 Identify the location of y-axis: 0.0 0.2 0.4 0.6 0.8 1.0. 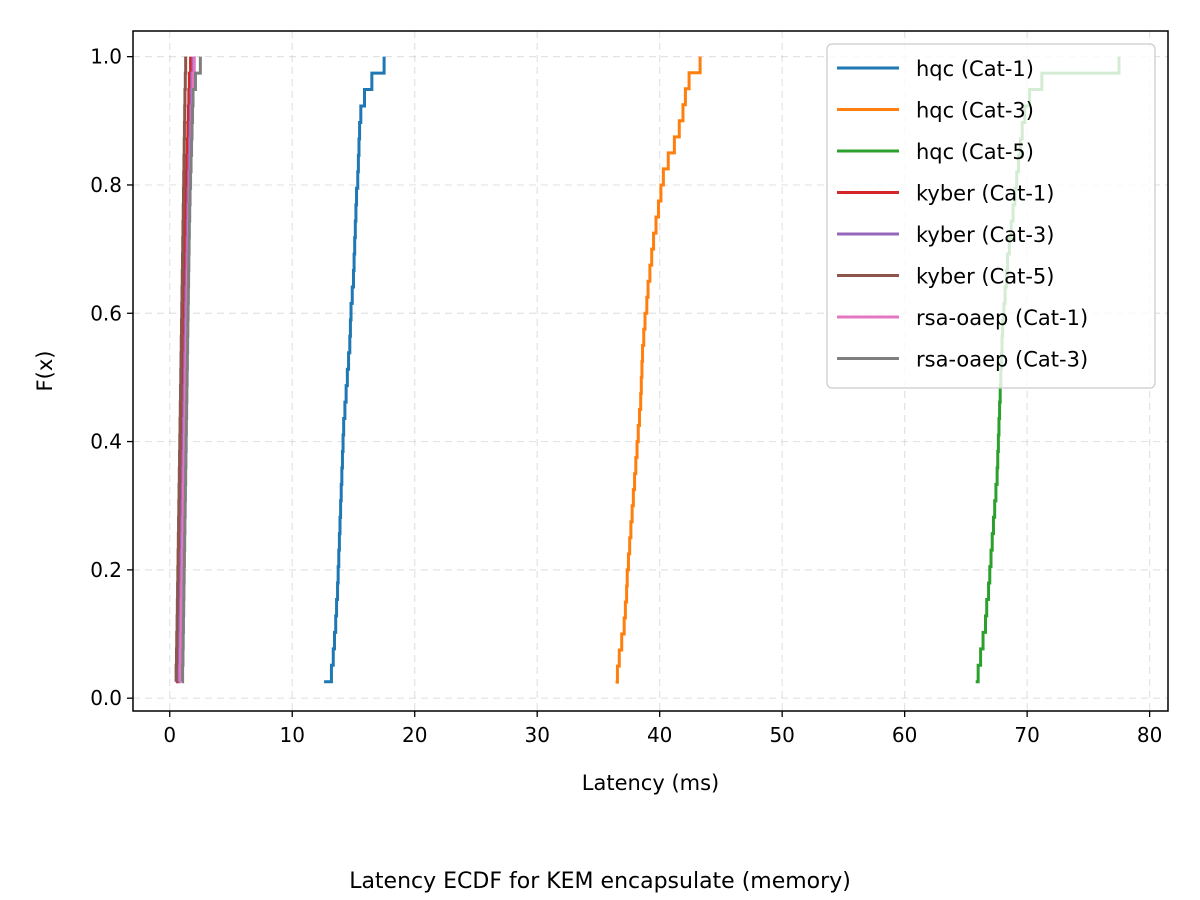
(111, 377).